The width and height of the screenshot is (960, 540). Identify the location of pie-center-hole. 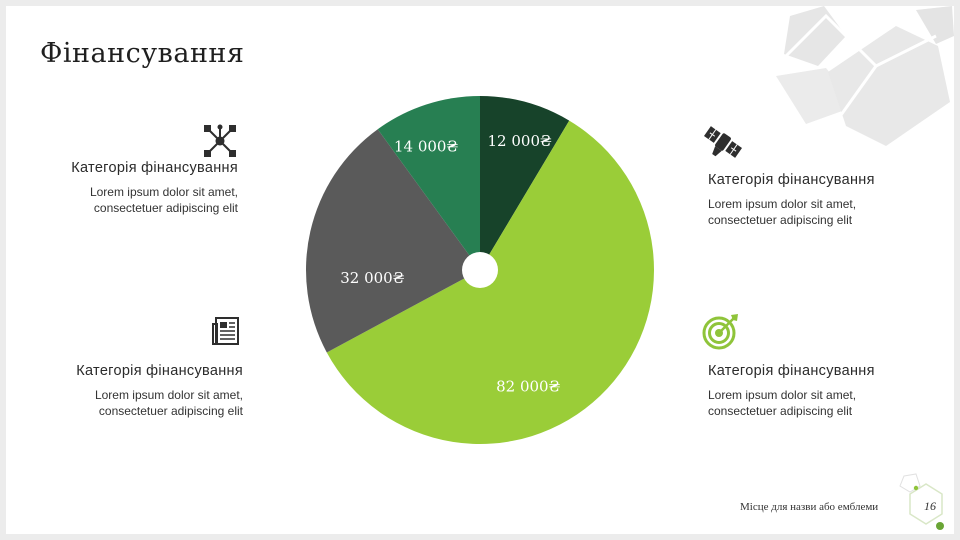
(480, 270).